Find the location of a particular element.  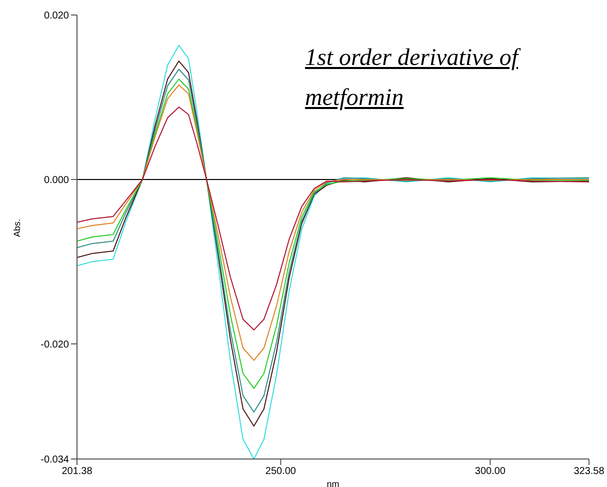

y-tick-label: 0.020 is located at coordinates (57, 16).